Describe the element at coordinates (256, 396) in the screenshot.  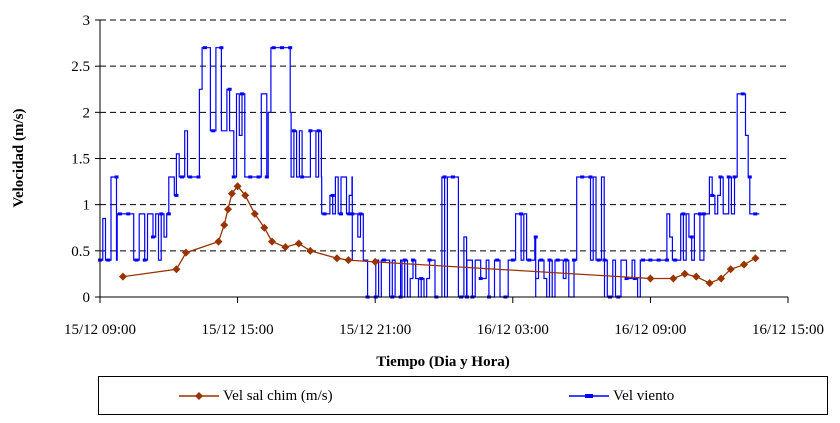
I see `legend-item-vel-sal-chim: Vel sal chim (m/s)` at that location.